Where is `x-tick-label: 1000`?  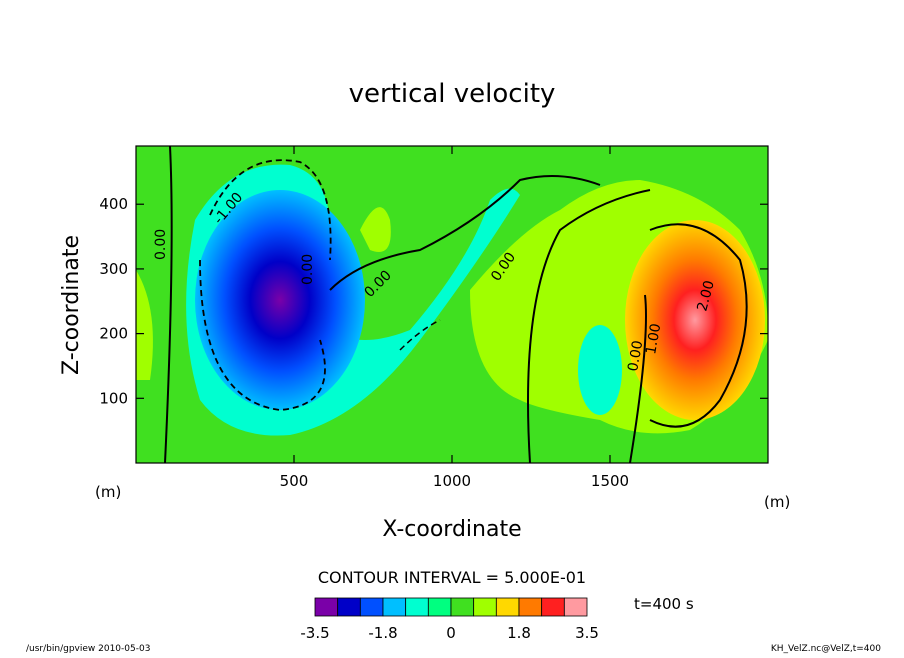 x-tick-label: 1000 is located at coordinates (452, 481).